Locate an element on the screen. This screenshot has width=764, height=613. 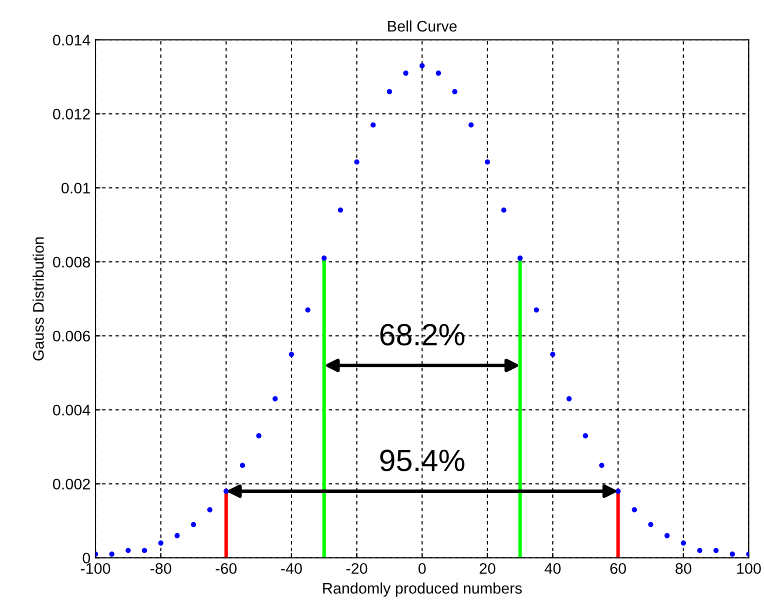
x-tick-label: -100 is located at coordinates (95, 568).